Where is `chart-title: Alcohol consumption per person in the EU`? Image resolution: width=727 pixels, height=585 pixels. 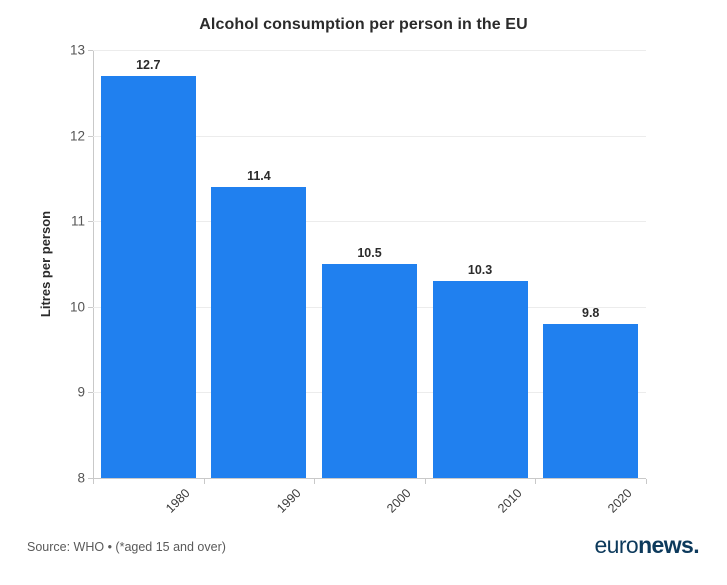 chart-title: Alcohol consumption per person in the EU is located at coordinates (363, 24).